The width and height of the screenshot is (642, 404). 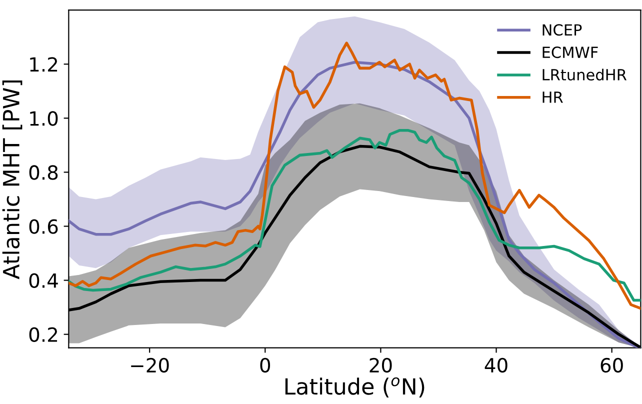 What do you see at coordinates (570, 52) in the screenshot?
I see `legend-label: ECMWF` at bounding box center [570, 52].